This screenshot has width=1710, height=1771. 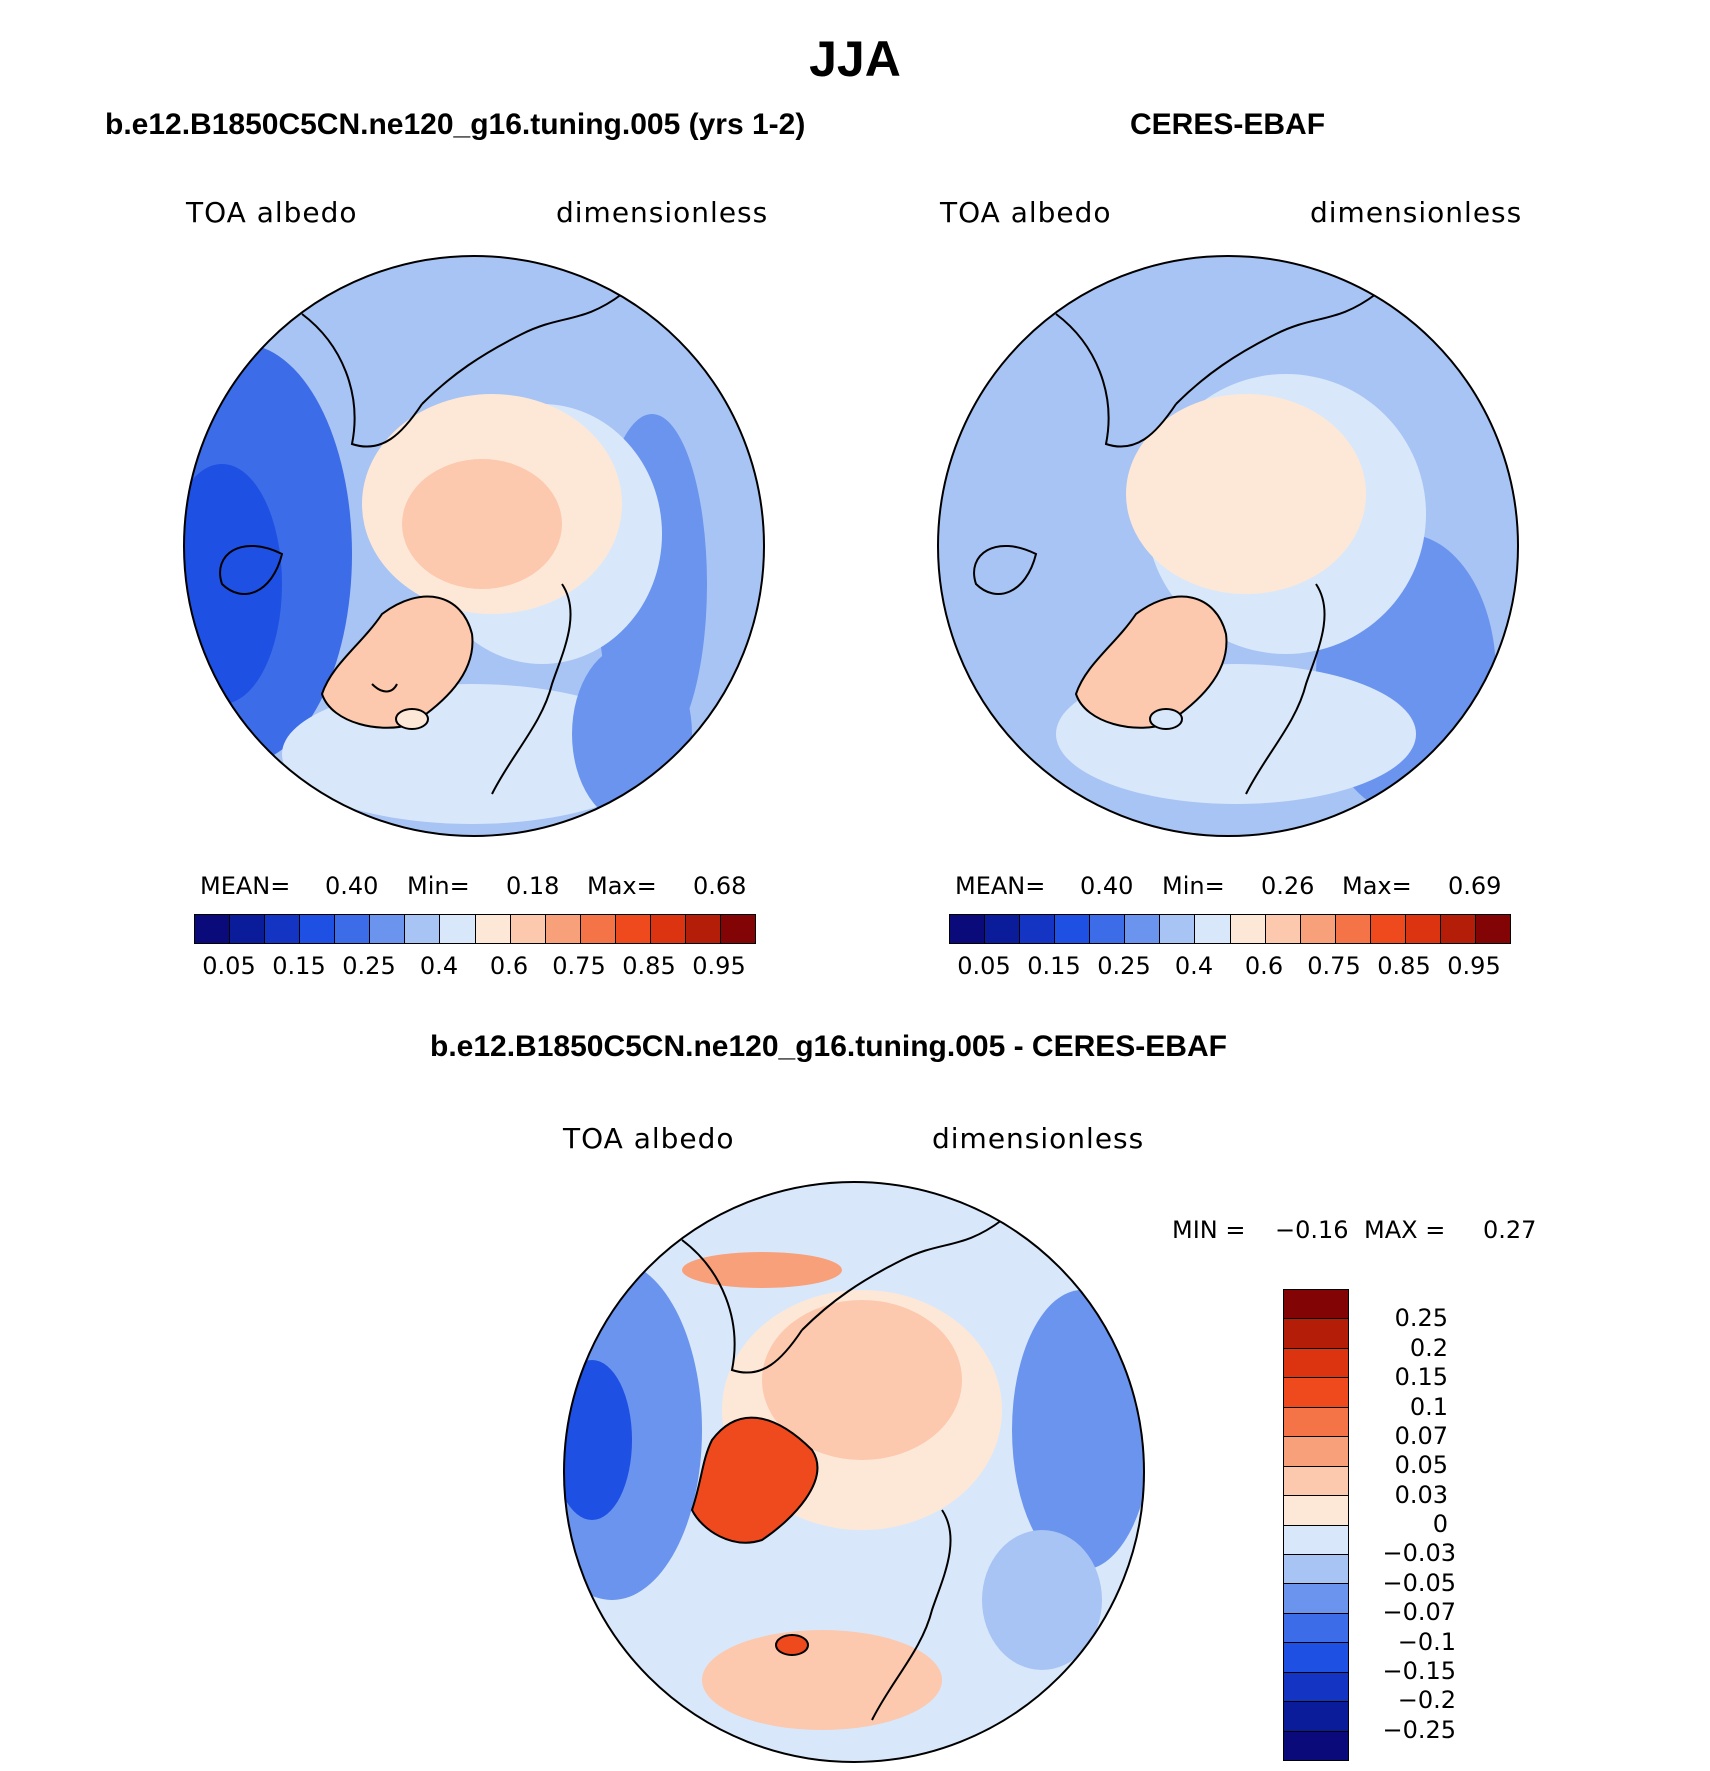 What do you see at coordinates (854, 1472) in the screenshot?
I see `polar-map-diff` at bounding box center [854, 1472].